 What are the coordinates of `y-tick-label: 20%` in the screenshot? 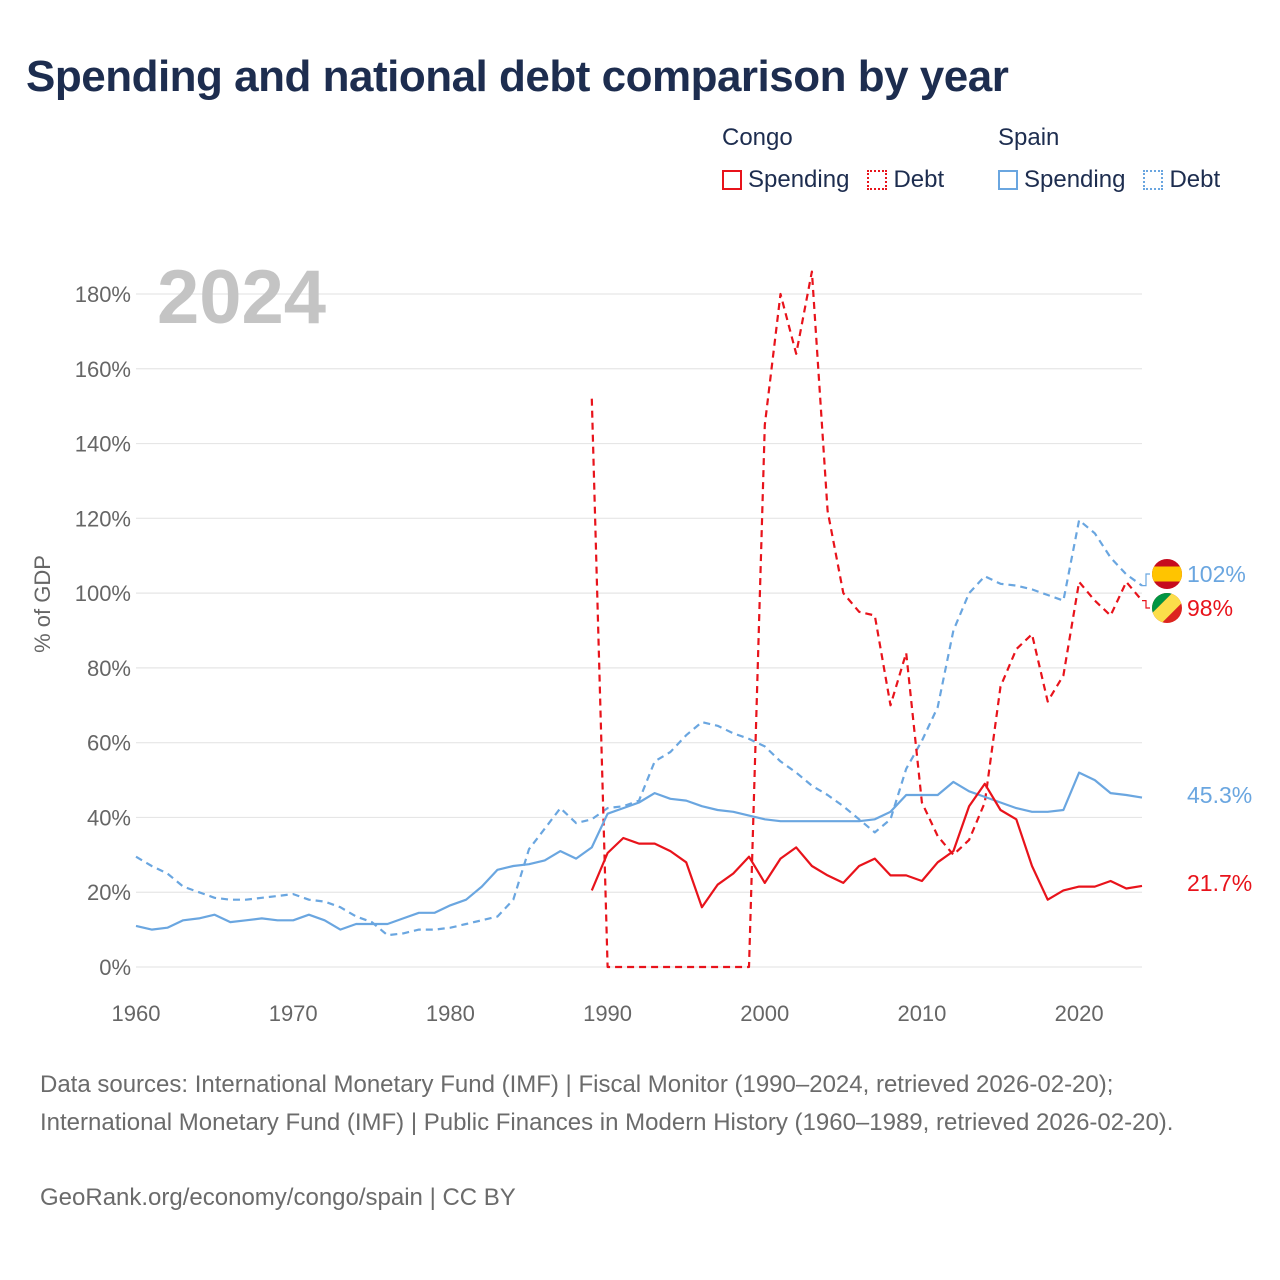 It's located at (109, 892).